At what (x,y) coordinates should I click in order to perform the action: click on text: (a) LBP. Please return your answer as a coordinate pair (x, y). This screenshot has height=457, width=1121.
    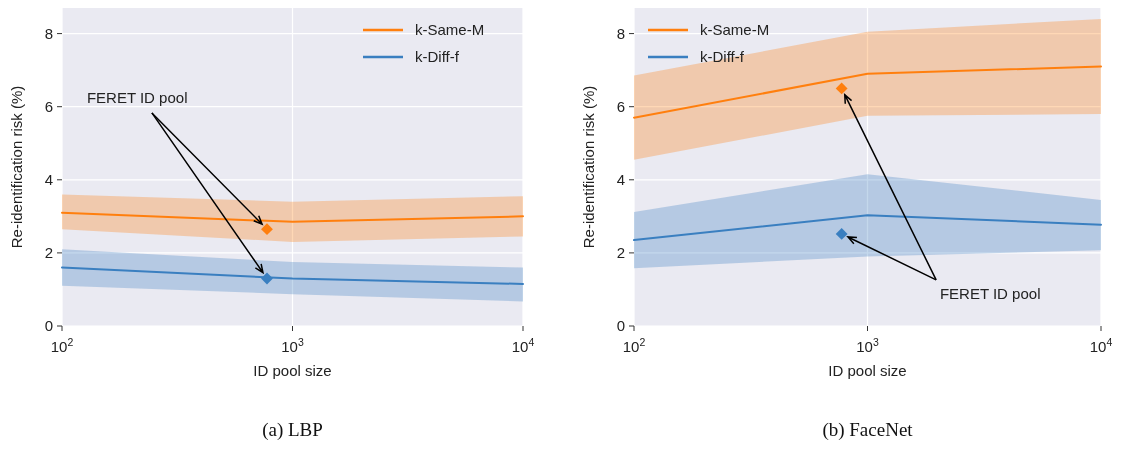
    Looking at the image, I should click on (292, 430).